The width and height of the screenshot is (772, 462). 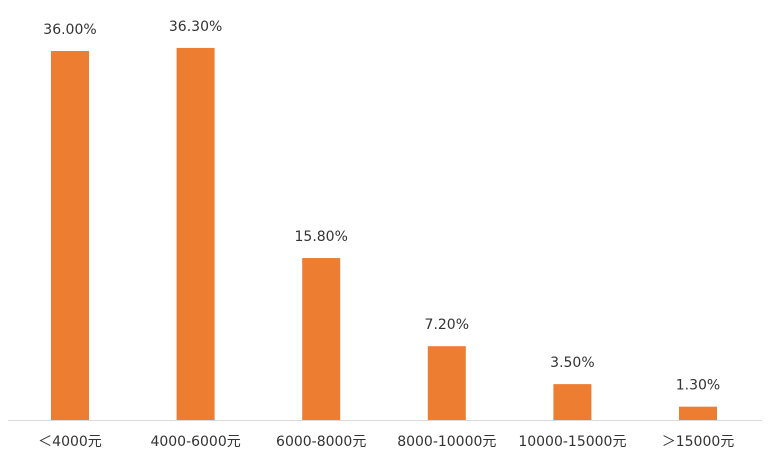 I want to click on x-tick-label: ＜4000元, so click(x=70, y=442).